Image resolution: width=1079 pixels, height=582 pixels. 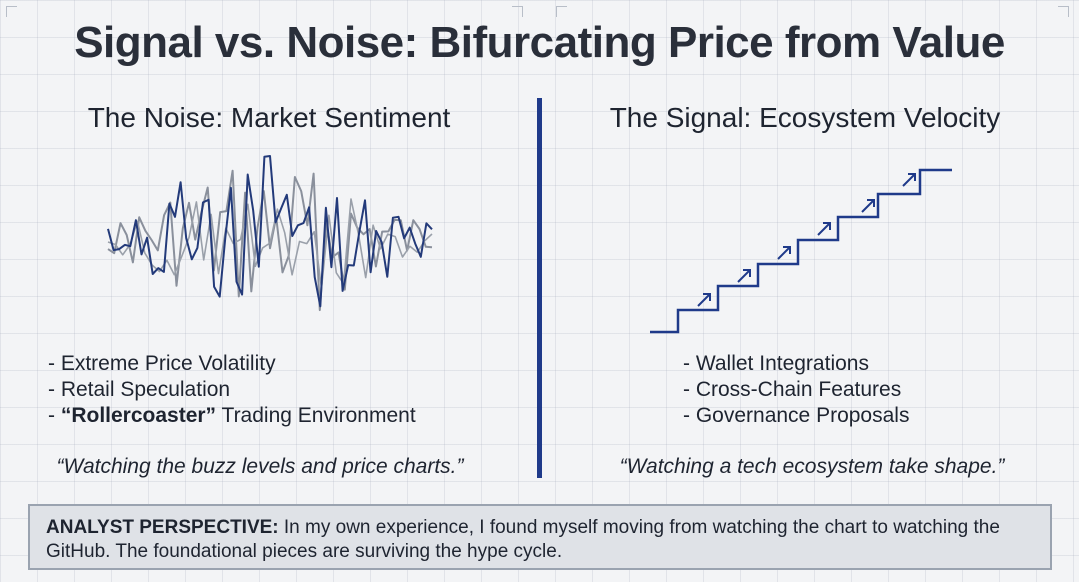 What do you see at coordinates (792, 389) in the screenshot?
I see `list-item: - Cross-Chain Features` at bounding box center [792, 389].